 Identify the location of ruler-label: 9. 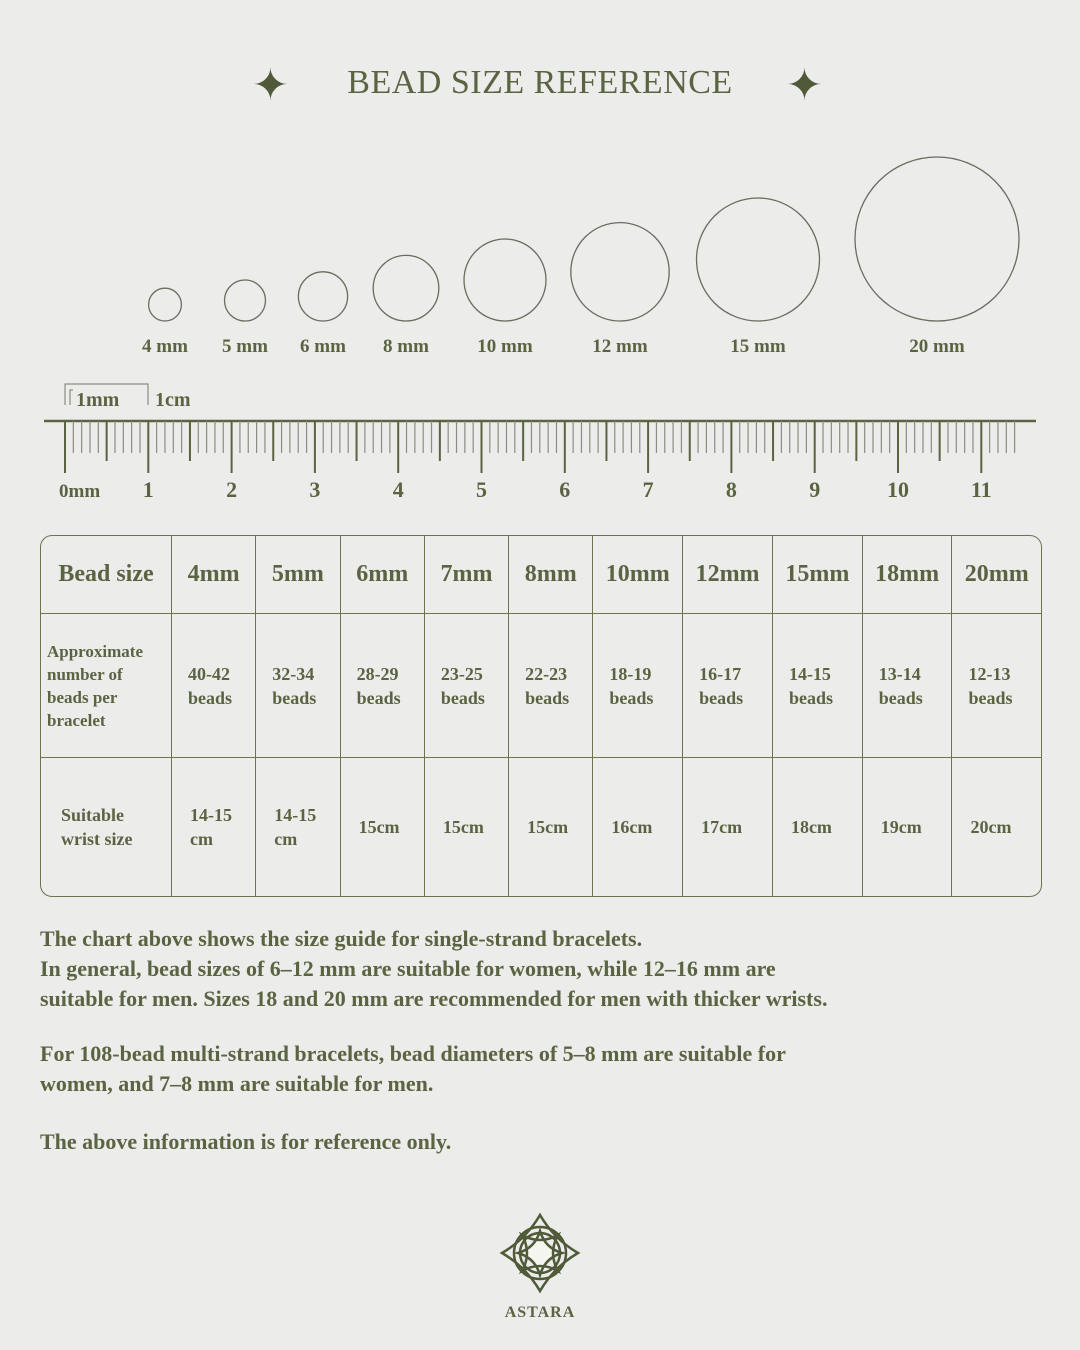
(814, 489).